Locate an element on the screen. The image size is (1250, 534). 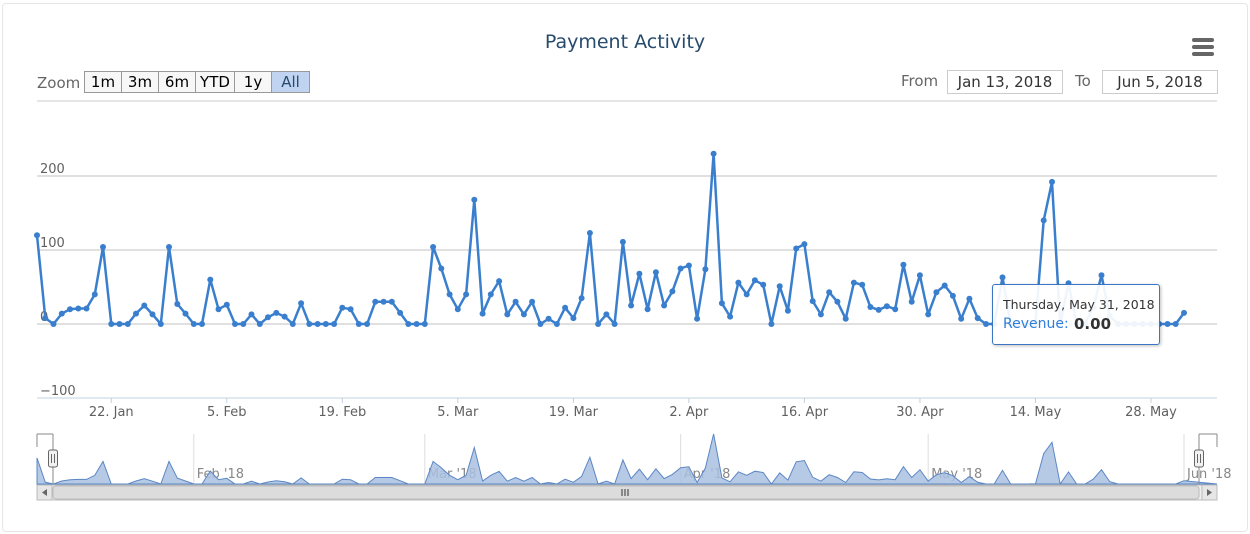
zoom-6m-button: 6m is located at coordinates (177, 82).